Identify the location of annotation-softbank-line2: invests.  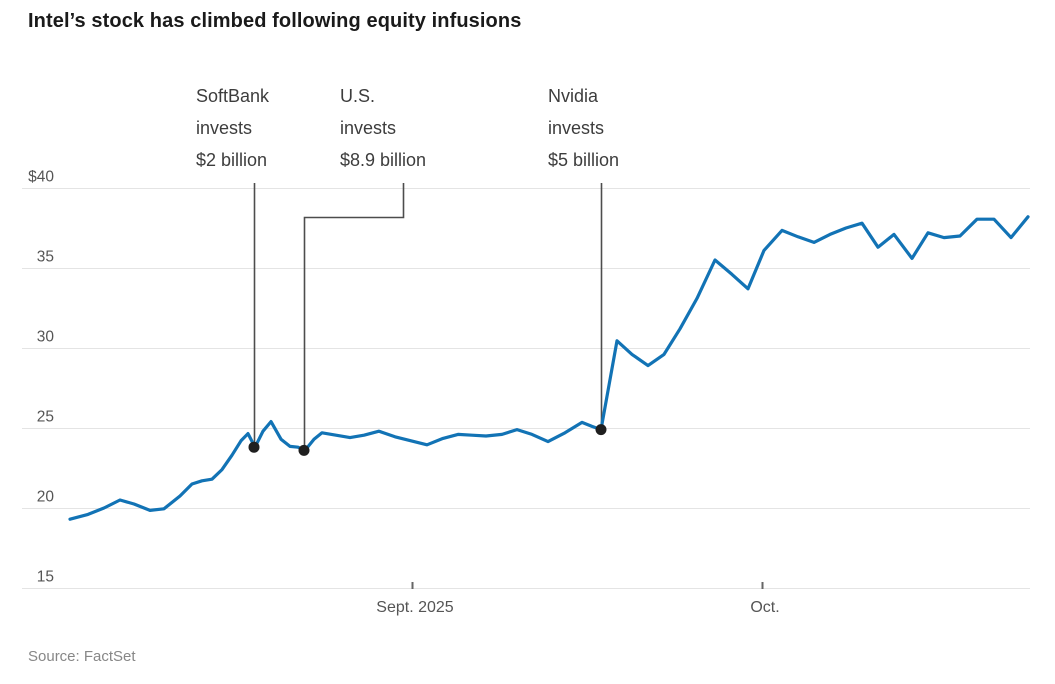
(224, 128).